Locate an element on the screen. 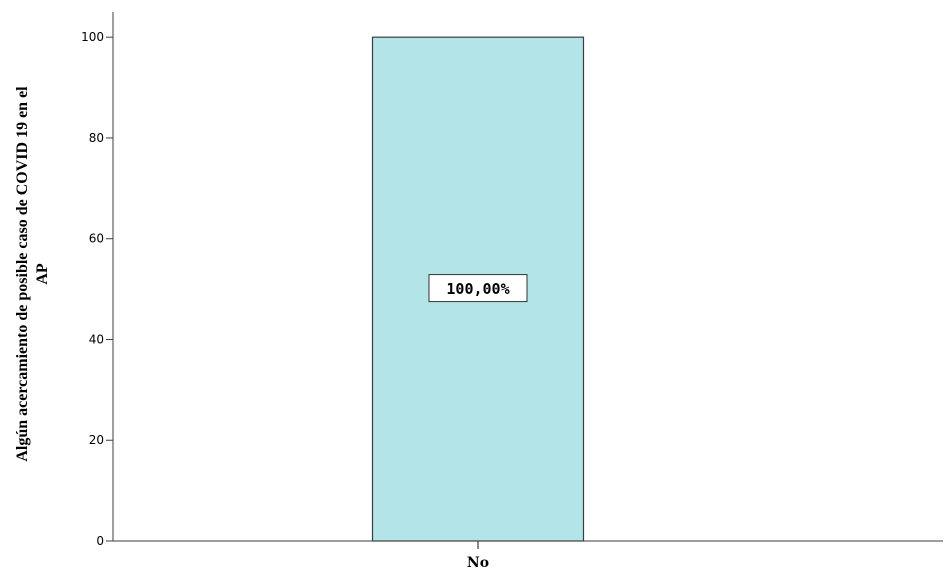 The height and width of the screenshot is (581, 947). x-tick-label-no: No is located at coordinates (478, 563).